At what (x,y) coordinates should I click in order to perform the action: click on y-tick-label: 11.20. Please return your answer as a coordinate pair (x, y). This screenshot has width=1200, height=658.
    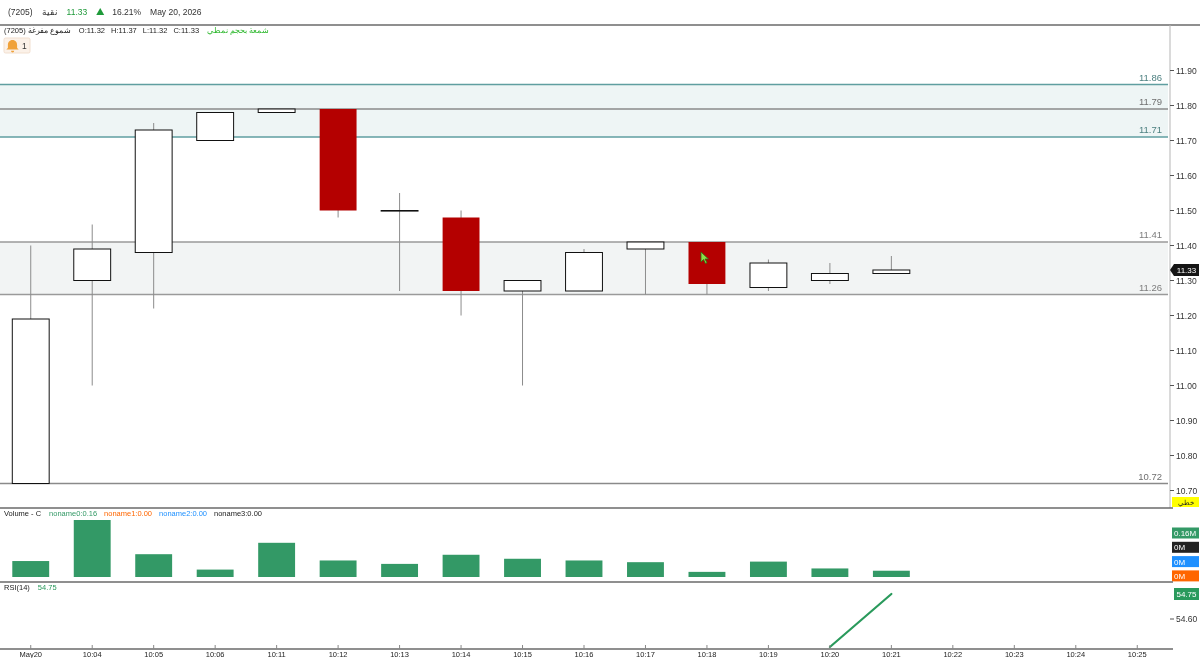
    Looking at the image, I should click on (1186, 315).